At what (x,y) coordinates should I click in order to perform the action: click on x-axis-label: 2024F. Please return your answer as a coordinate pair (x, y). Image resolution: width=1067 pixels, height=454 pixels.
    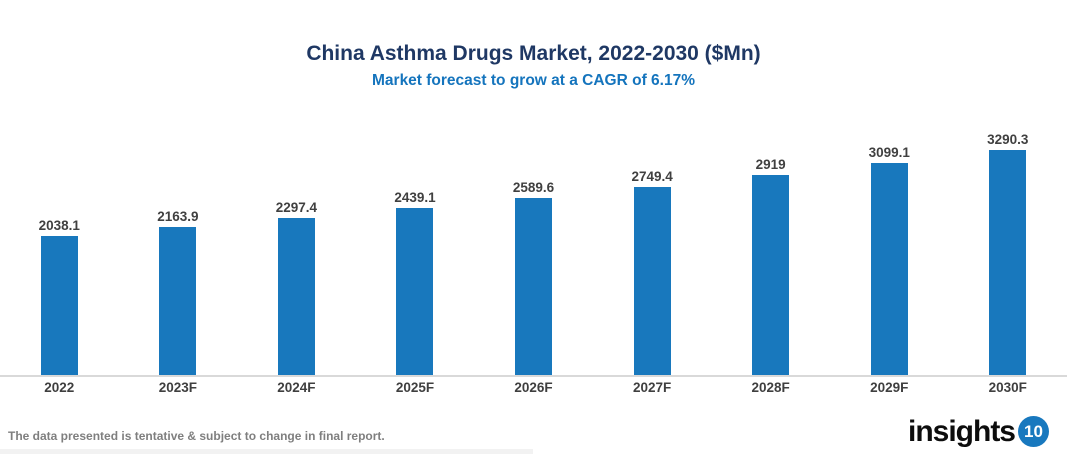
    Looking at the image, I should click on (296, 387).